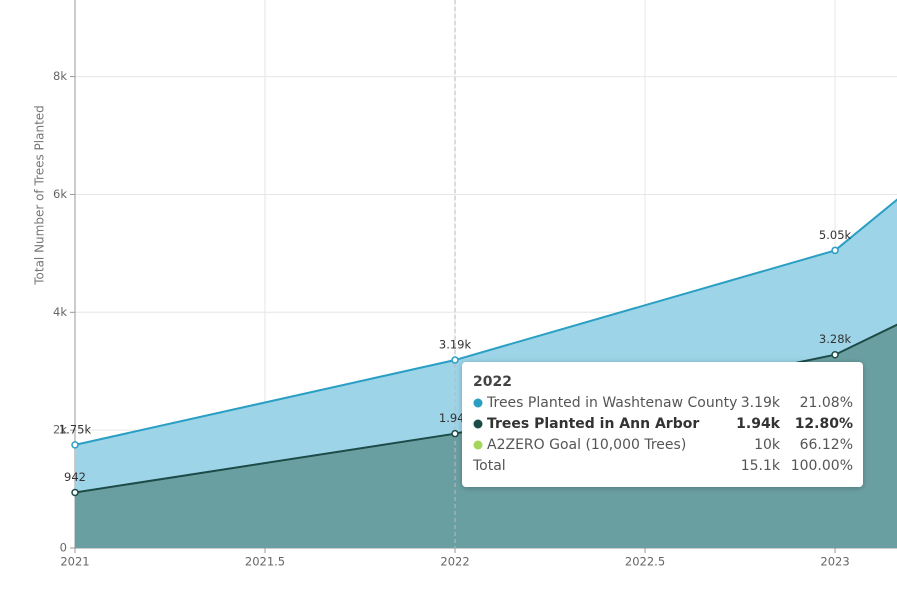 The height and width of the screenshot is (602, 897). I want to click on tooltip-value: 3.19k, so click(761, 403).